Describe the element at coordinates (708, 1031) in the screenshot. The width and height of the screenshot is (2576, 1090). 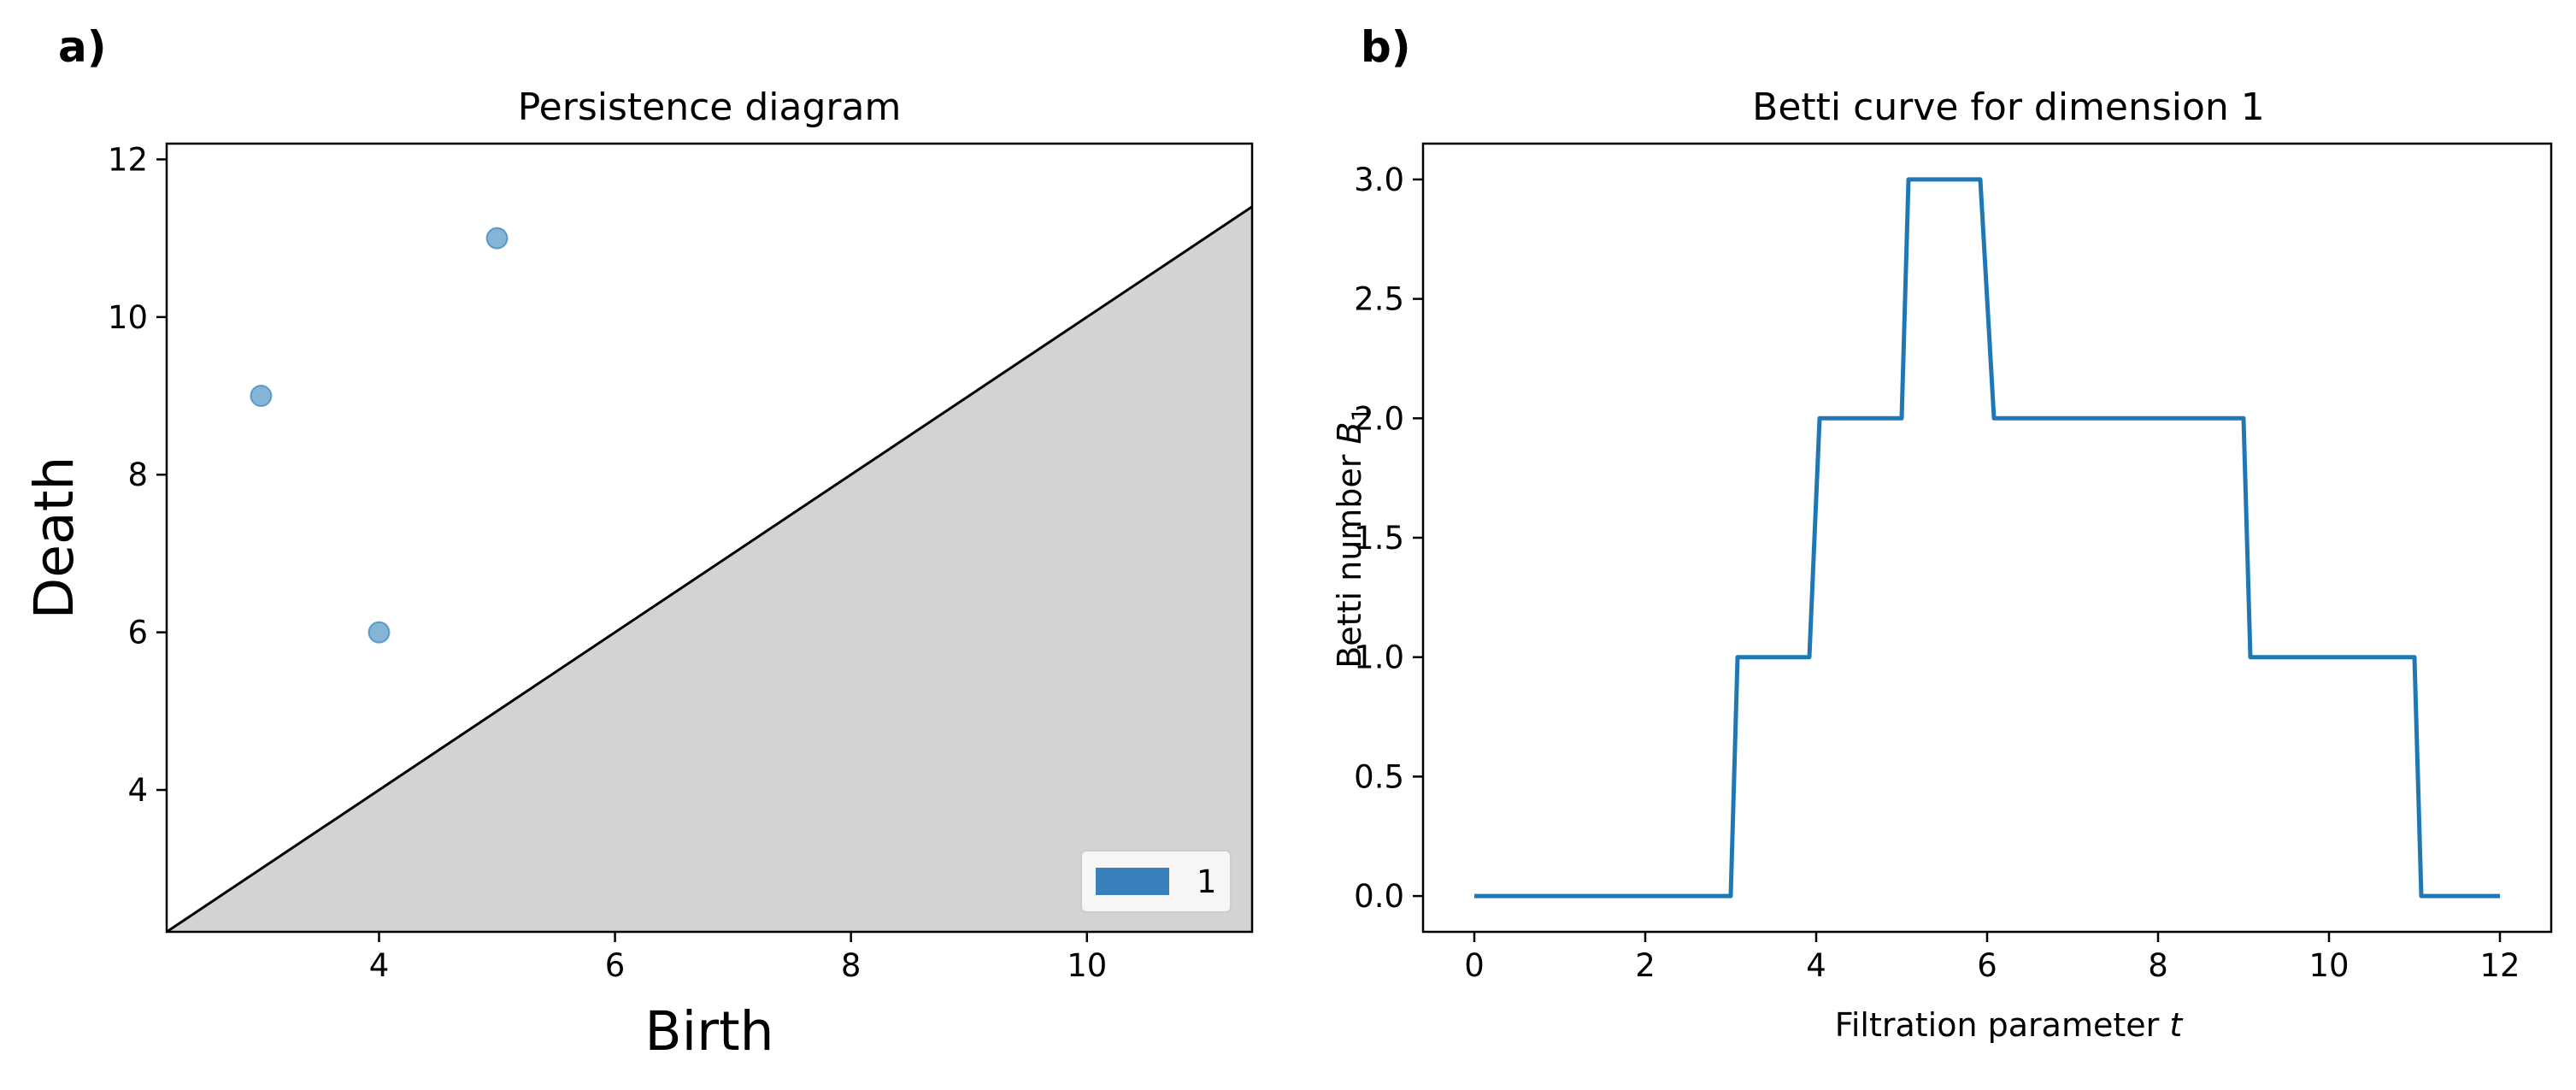
I see `chart-a-xlabel: Birth` at that location.